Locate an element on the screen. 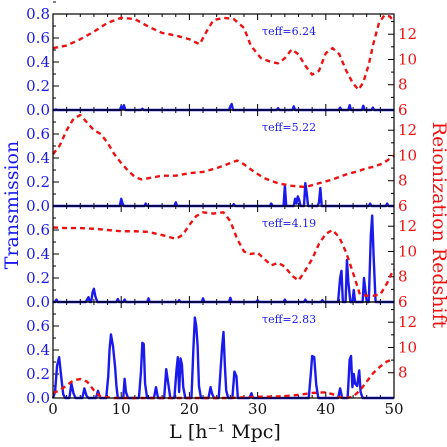  tau-eff-label: τeff=5.22 is located at coordinates (289, 127).